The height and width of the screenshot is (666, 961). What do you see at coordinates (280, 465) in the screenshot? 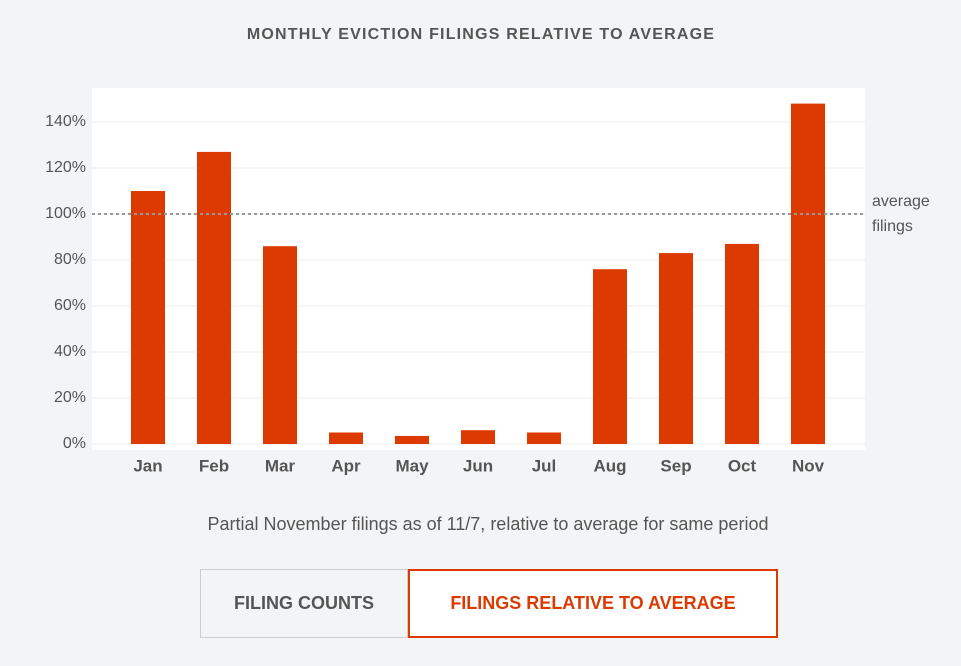
I see `x-tick-label: Mar` at bounding box center [280, 465].